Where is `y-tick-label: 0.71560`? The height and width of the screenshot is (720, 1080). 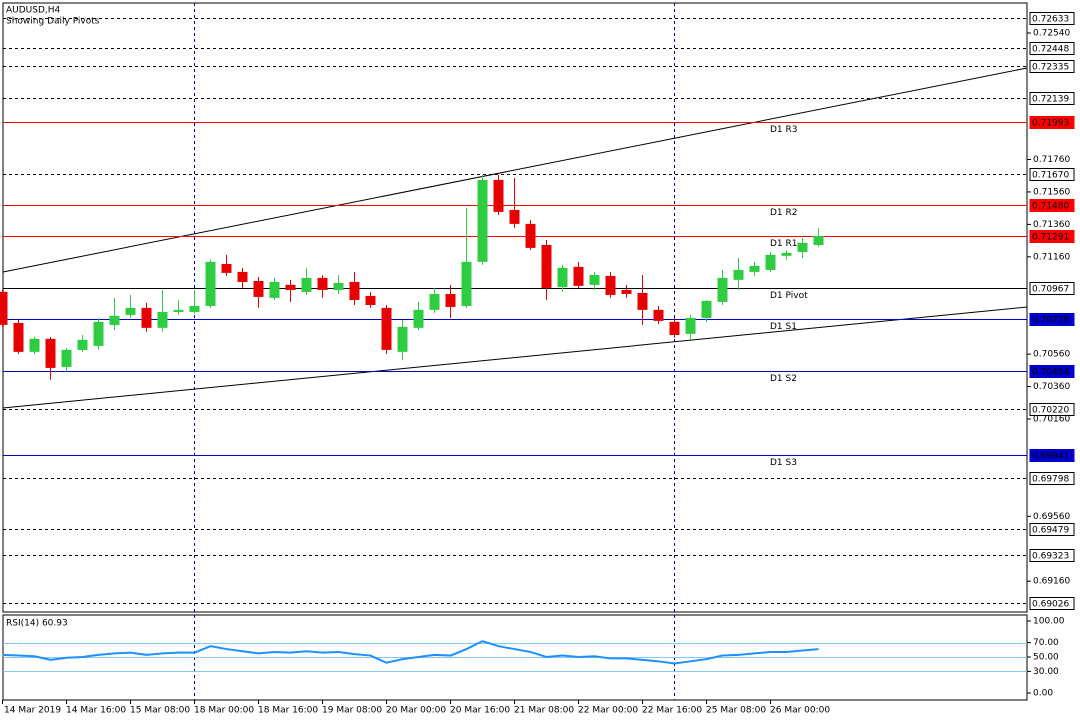
y-tick-label: 0.71560 is located at coordinates (1051, 192).